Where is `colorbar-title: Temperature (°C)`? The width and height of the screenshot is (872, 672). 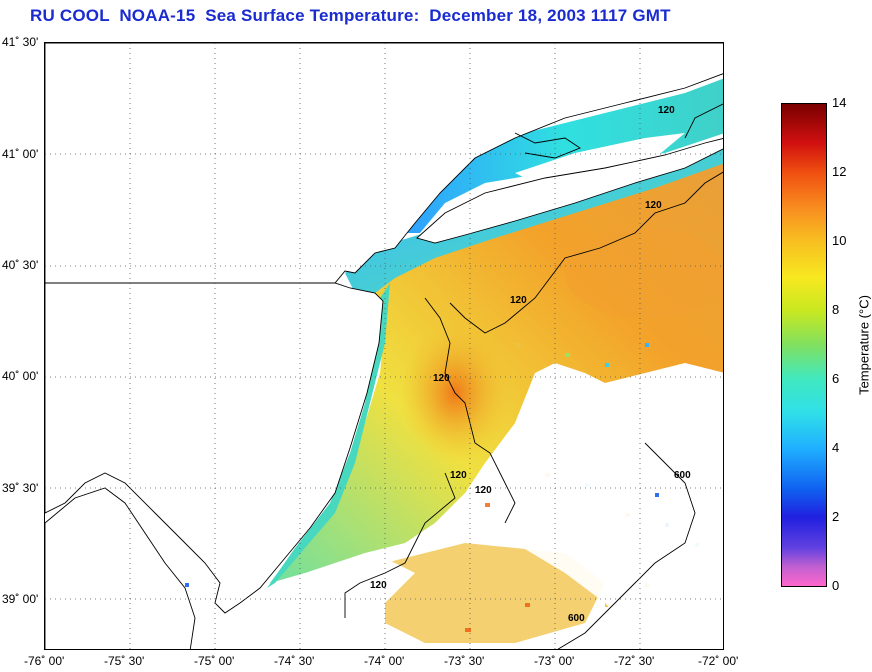 colorbar-title: Temperature (°C) is located at coordinates (864, 345).